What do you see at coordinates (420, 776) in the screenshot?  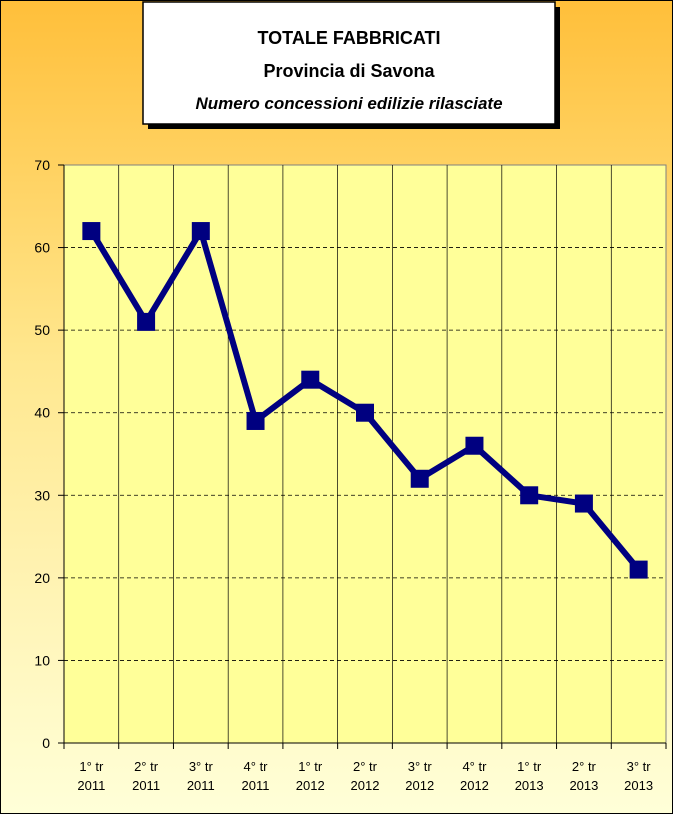 I see `x-tick-label: 3° tr 2012` at bounding box center [420, 776].